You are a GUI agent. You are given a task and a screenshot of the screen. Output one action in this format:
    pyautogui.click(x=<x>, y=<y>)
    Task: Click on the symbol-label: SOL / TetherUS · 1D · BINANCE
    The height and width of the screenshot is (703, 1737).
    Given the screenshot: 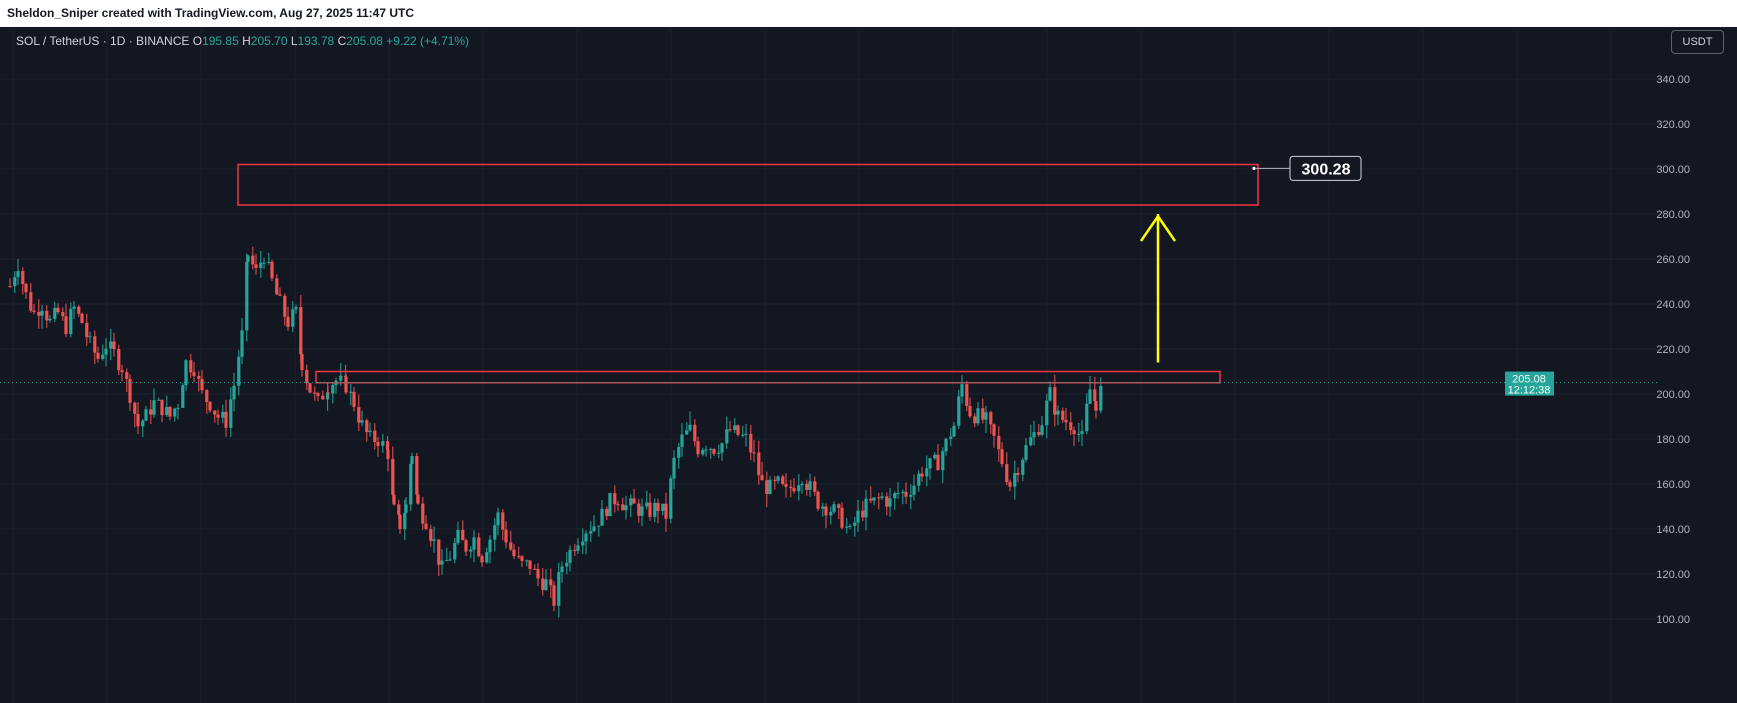 What is the action you would take?
    pyautogui.click(x=103, y=41)
    